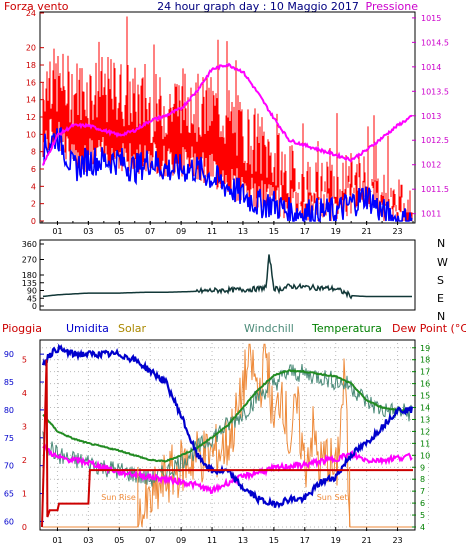 The height and width of the screenshot is (555, 466). What do you see at coordinates (31, 48) in the screenshot?
I see `wind-y-tick-label: 20` at bounding box center [31, 48].